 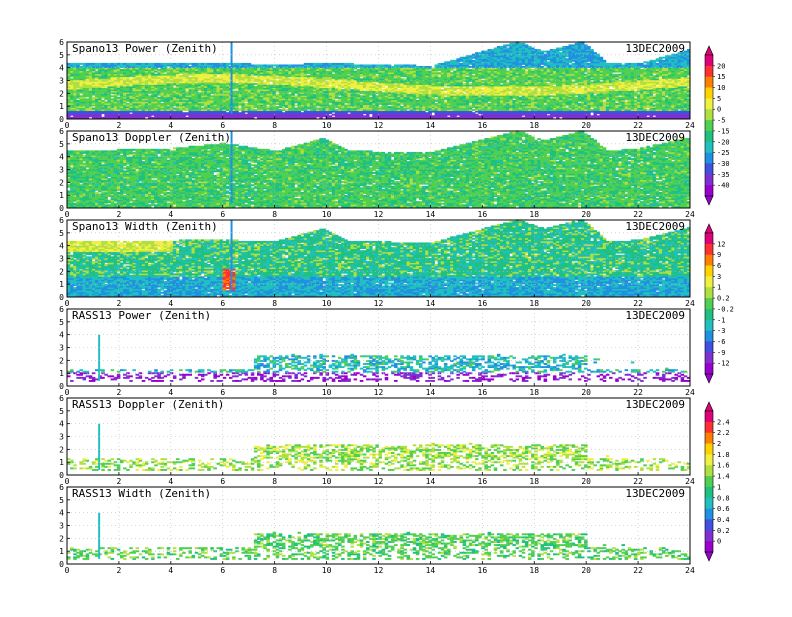 I want to click on y-tick-label: 1, so click(x=61, y=284).